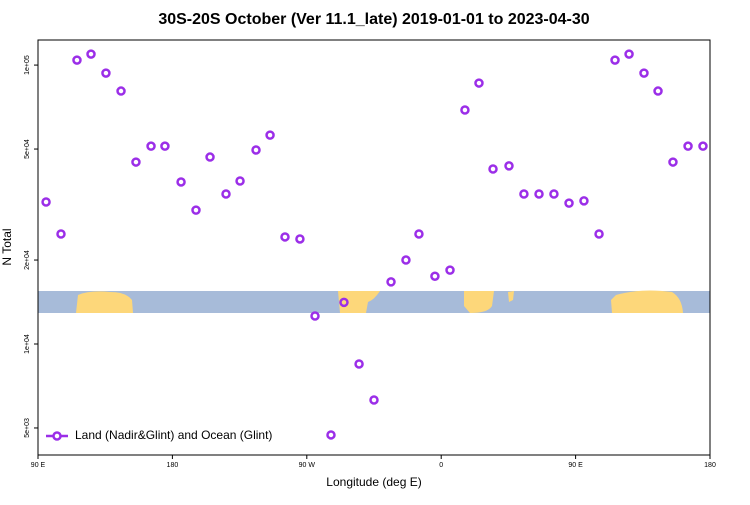 This screenshot has height=505, width=750. What do you see at coordinates (27, 428) in the screenshot?
I see `y-tick-label: 5e+03` at bounding box center [27, 428].